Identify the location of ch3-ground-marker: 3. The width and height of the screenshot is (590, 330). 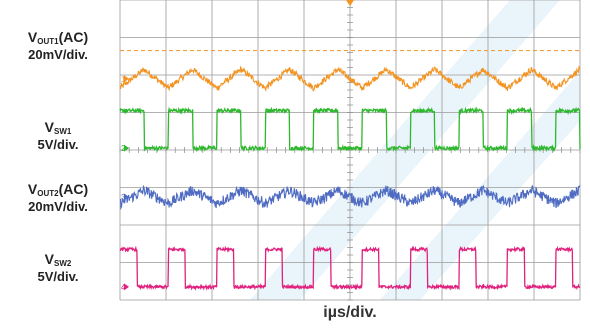
(125, 197).